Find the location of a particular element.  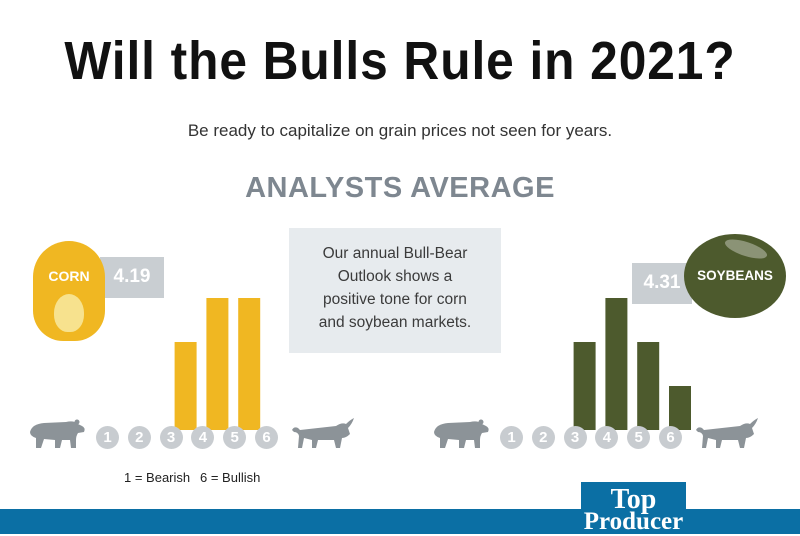

soybeans-average-value: 4.31 is located at coordinates (662, 283).